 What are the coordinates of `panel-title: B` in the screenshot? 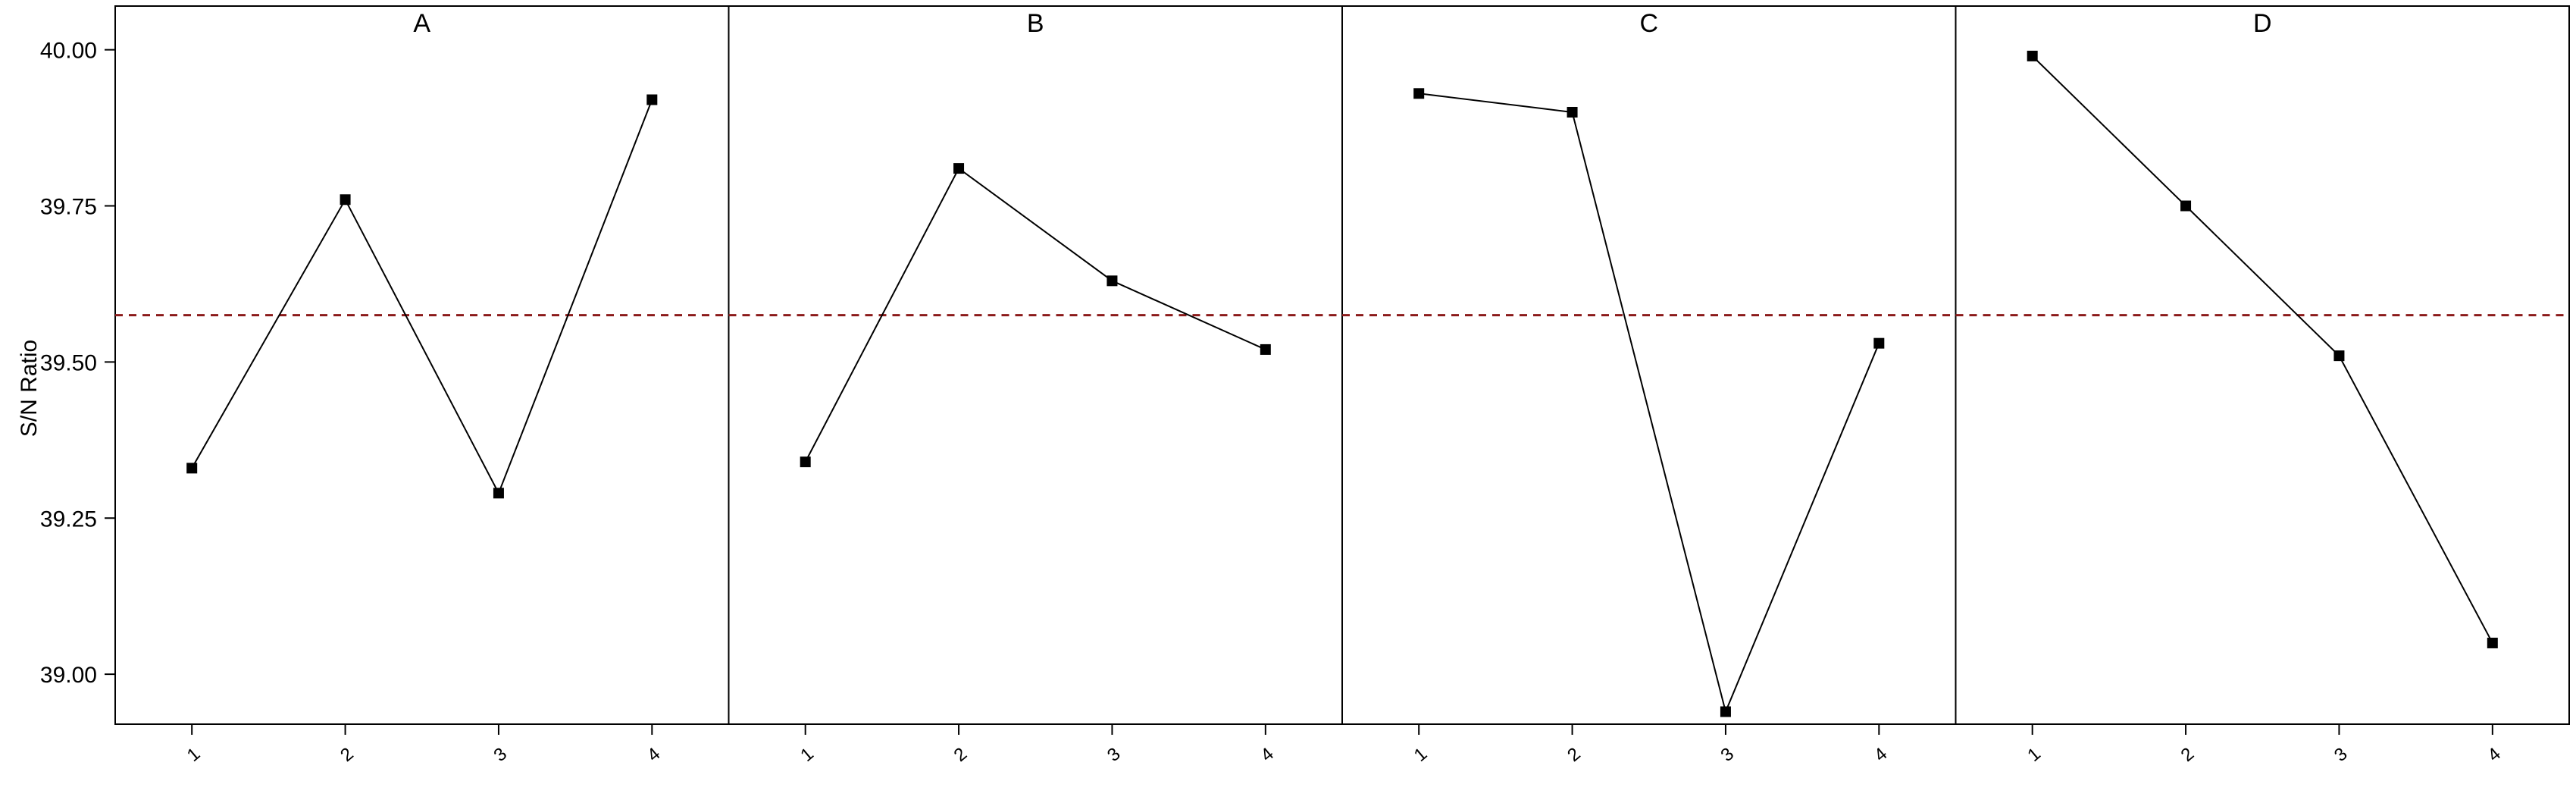 It's located at (1035, 23).